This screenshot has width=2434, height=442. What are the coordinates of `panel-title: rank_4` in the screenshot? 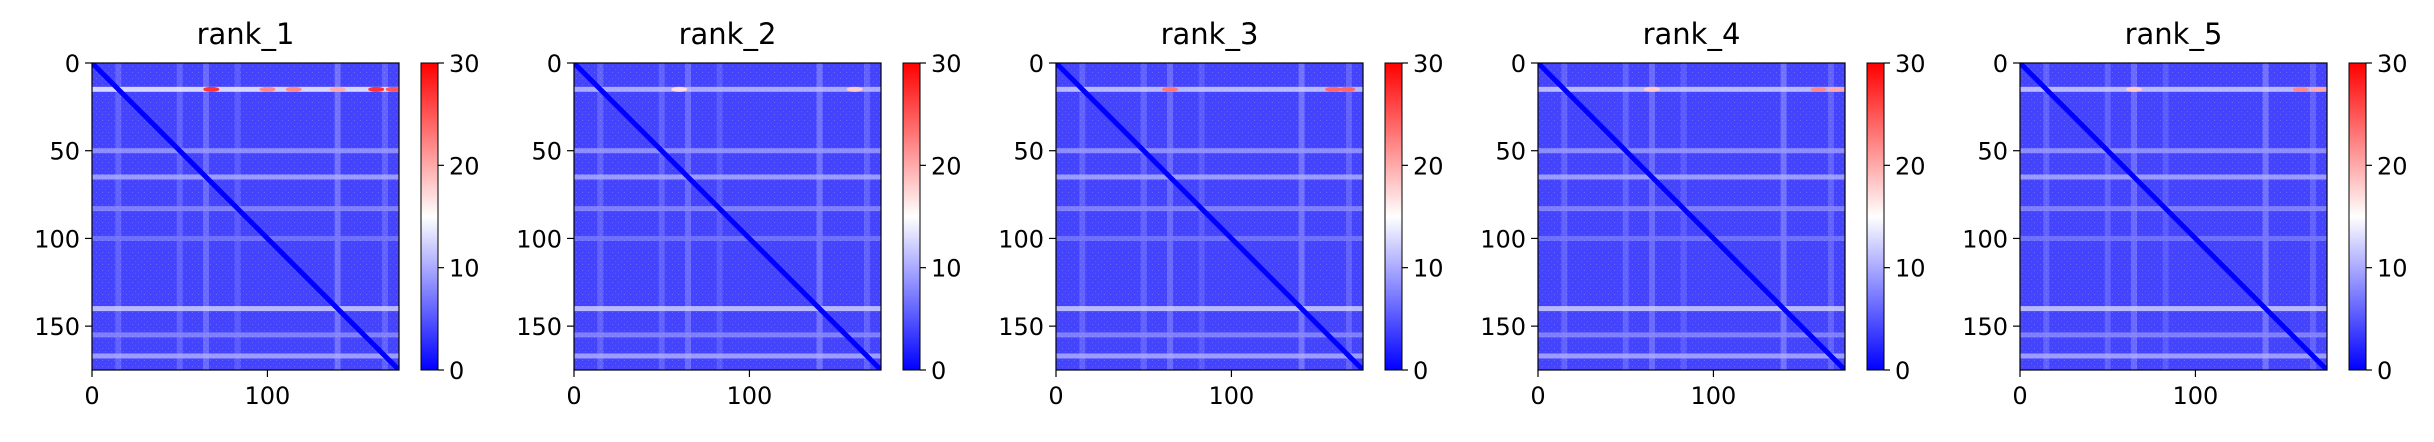 It's located at (1692, 34).